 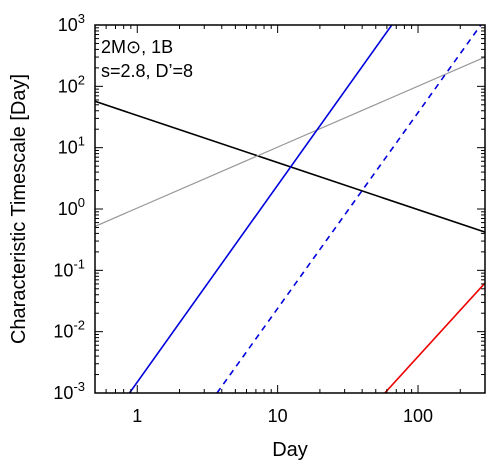 I want to click on y-tick-label: 10¹, so click(x=71, y=146).